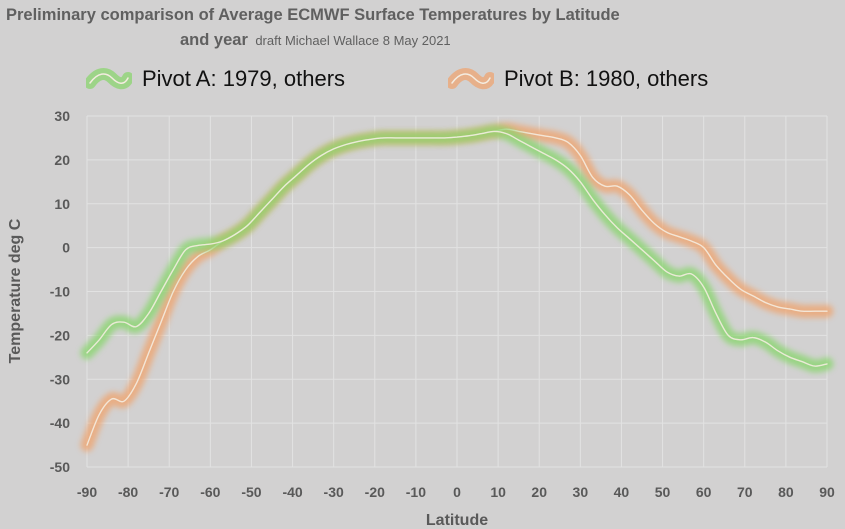 Image resolution: width=845 pixels, height=529 pixels. Describe the element at coordinates (60, 423) in the screenshot. I see `y-tick-label: -40` at that location.